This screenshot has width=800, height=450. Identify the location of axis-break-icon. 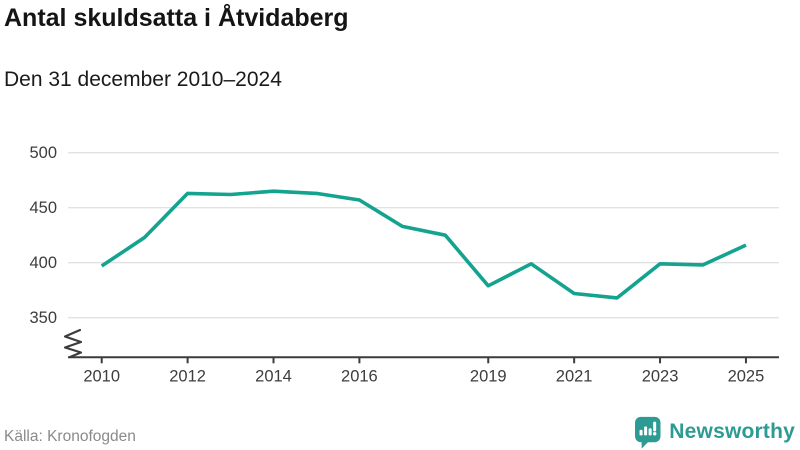
(73, 343).